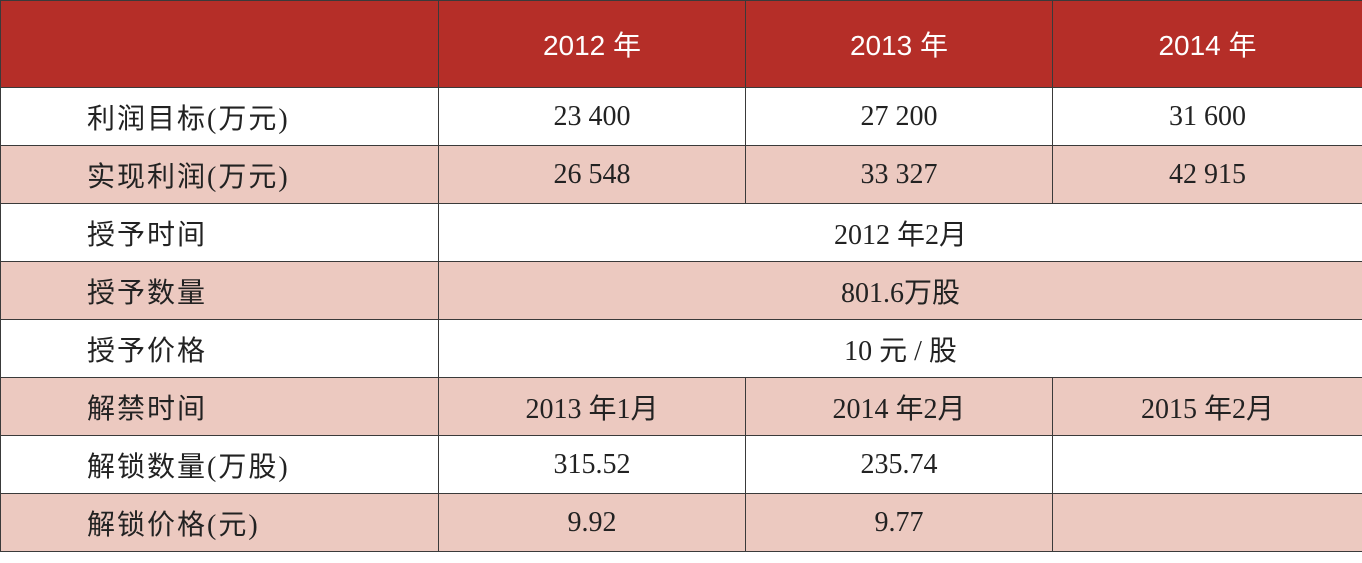 The height and width of the screenshot is (563, 1362). I want to click on table-cell: 235.74, so click(899, 464).